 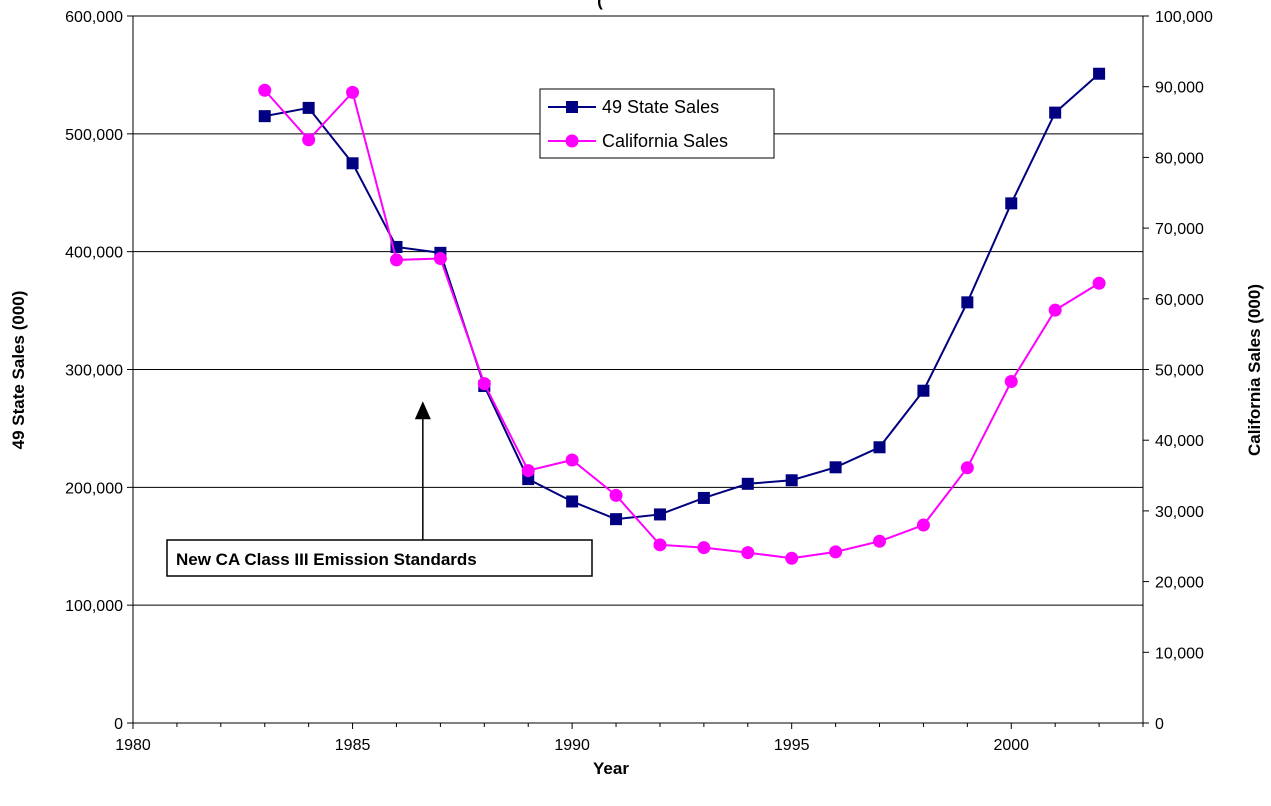 I want to click on x-axis: 1980 1985 1990 1995 2000, so click(x=629, y=738).